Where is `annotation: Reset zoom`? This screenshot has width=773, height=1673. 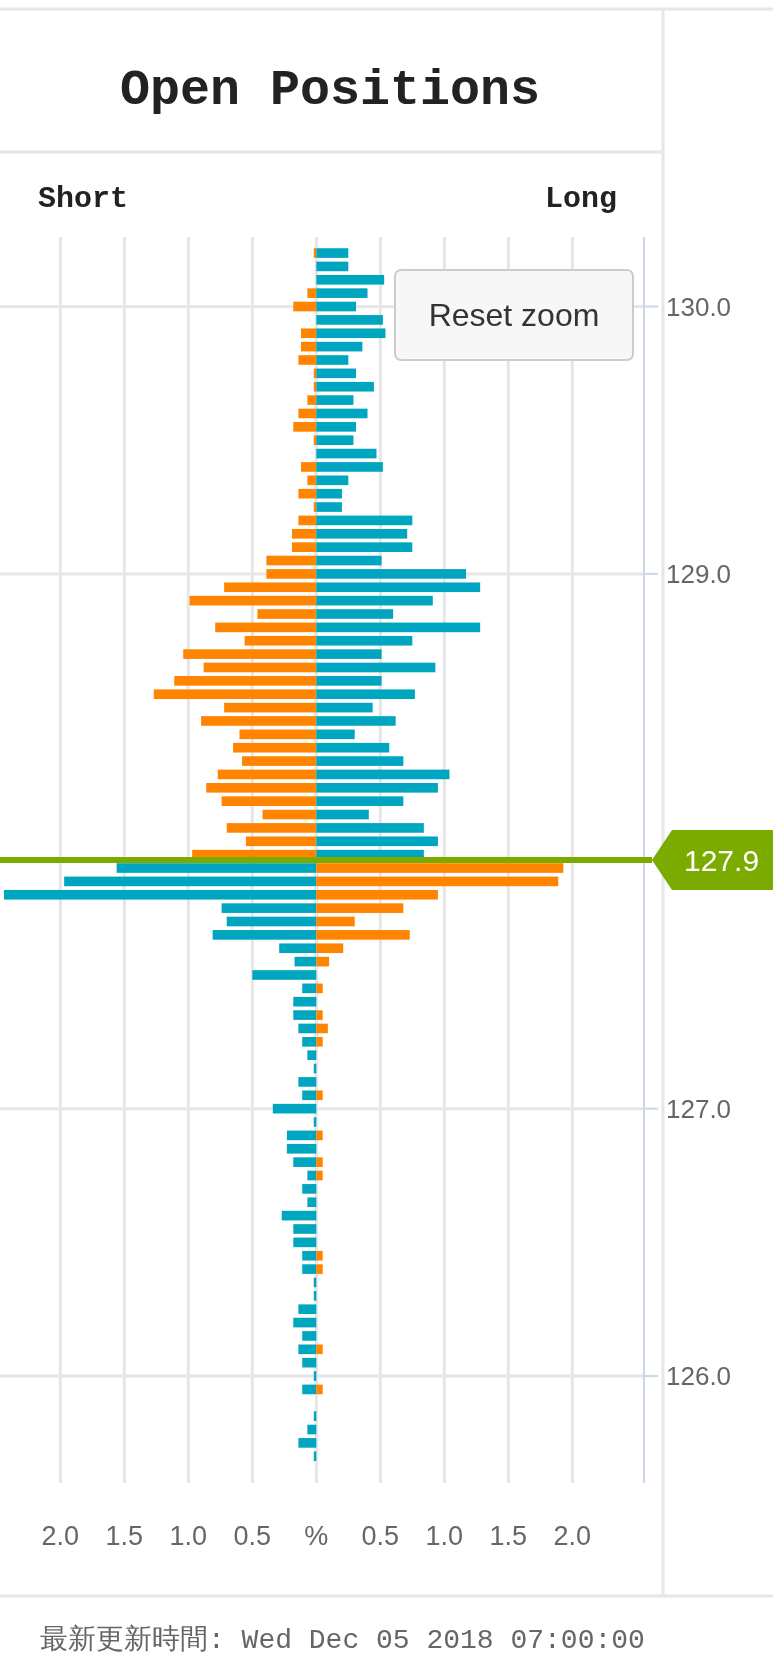
annotation: Reset zoom is located at coordinates (514, 315).